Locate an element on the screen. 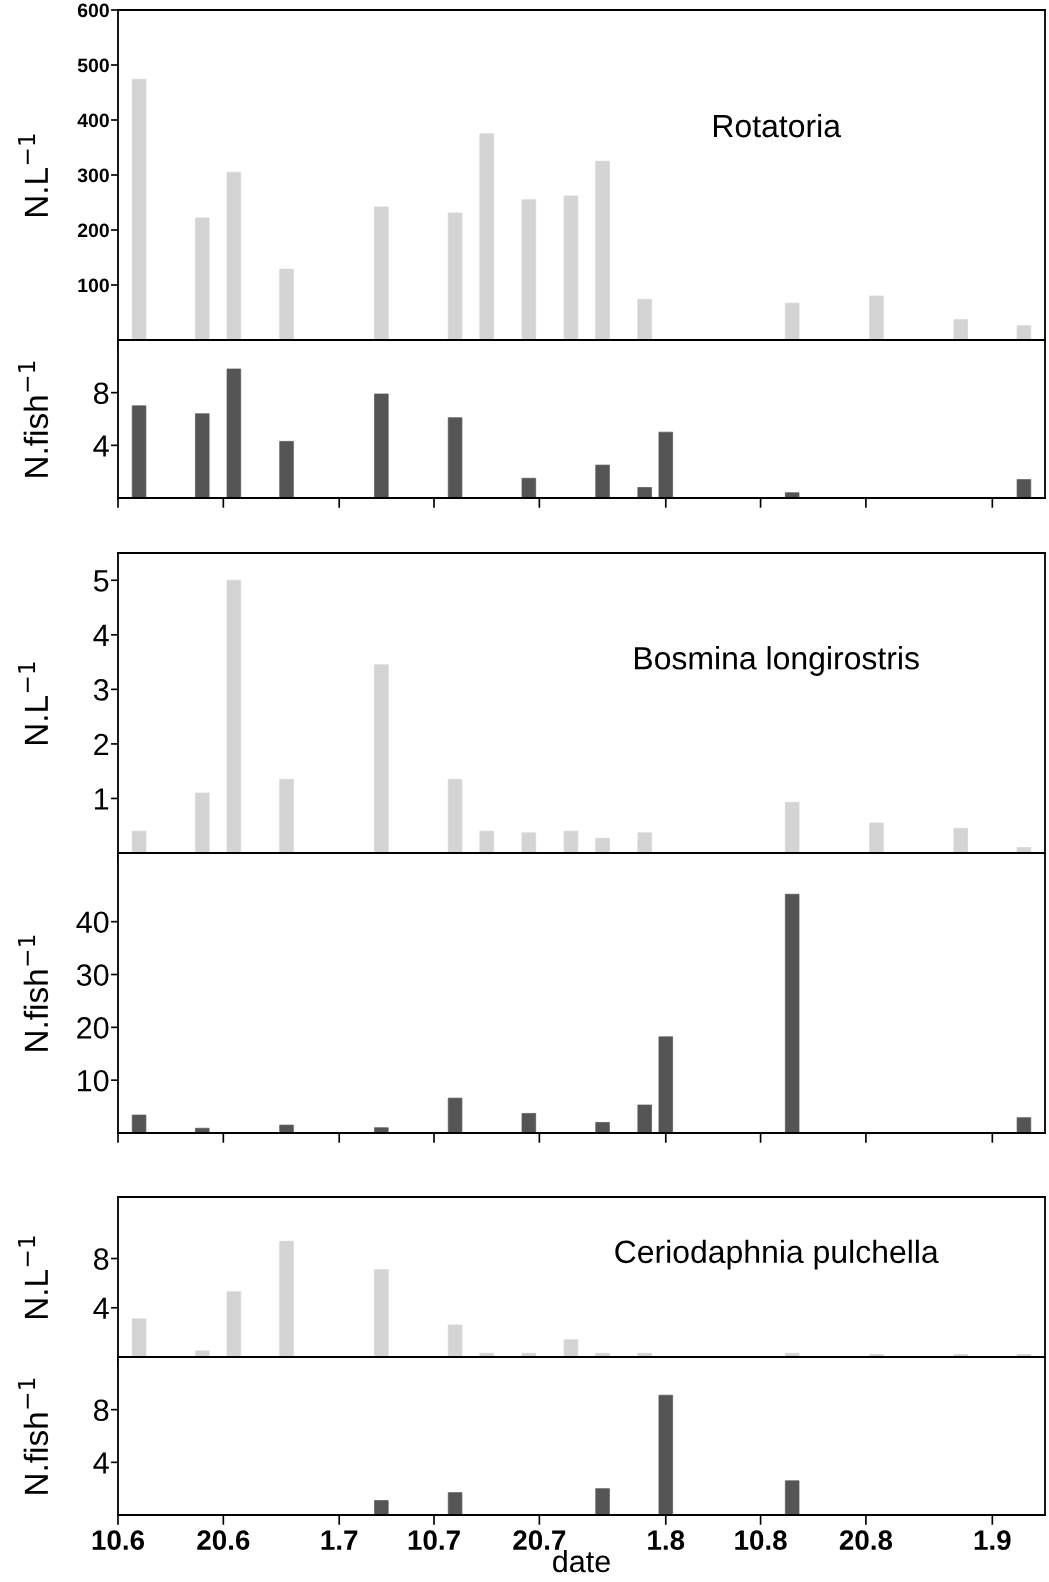  y-tick-label: 300 is located at coordinates (93, 175).